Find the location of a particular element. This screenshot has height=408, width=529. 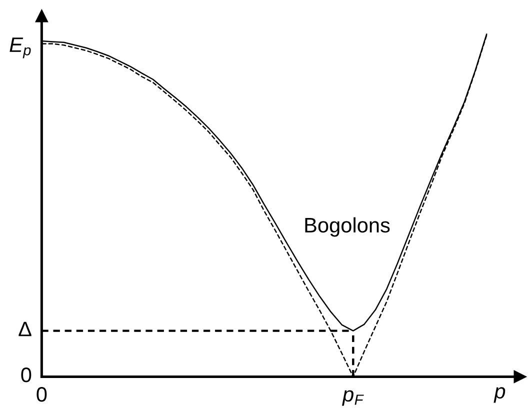

series-label: Bogolons is located at coordinates (347, 227).